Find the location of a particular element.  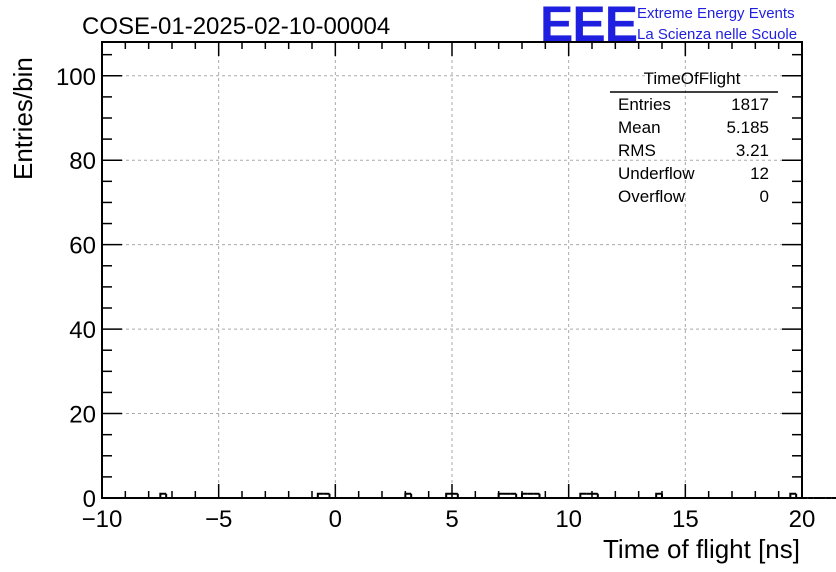

stats-row-value: 12 is located at coordinates (759, 173).